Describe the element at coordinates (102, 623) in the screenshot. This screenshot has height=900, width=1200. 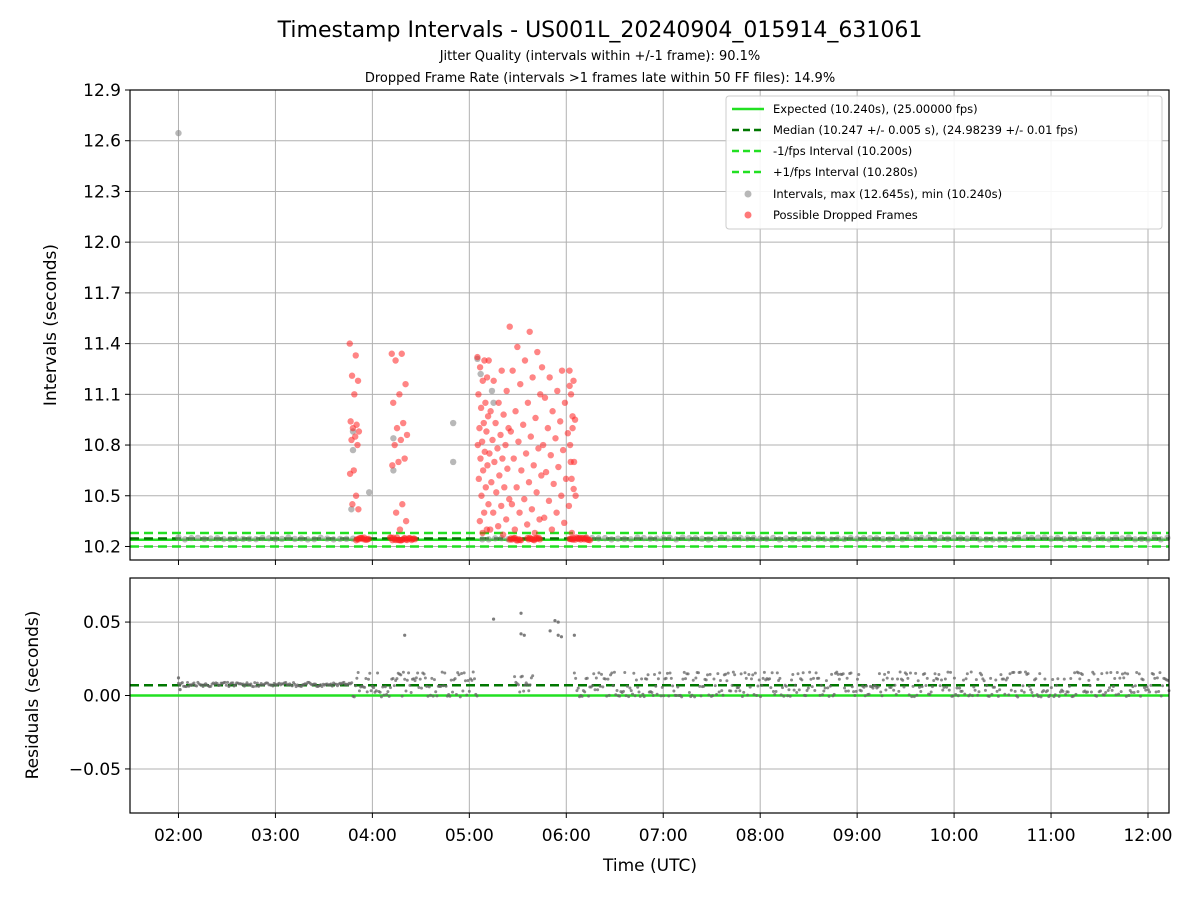
I see `bottom-y-tick-label: 0.05` at that location.